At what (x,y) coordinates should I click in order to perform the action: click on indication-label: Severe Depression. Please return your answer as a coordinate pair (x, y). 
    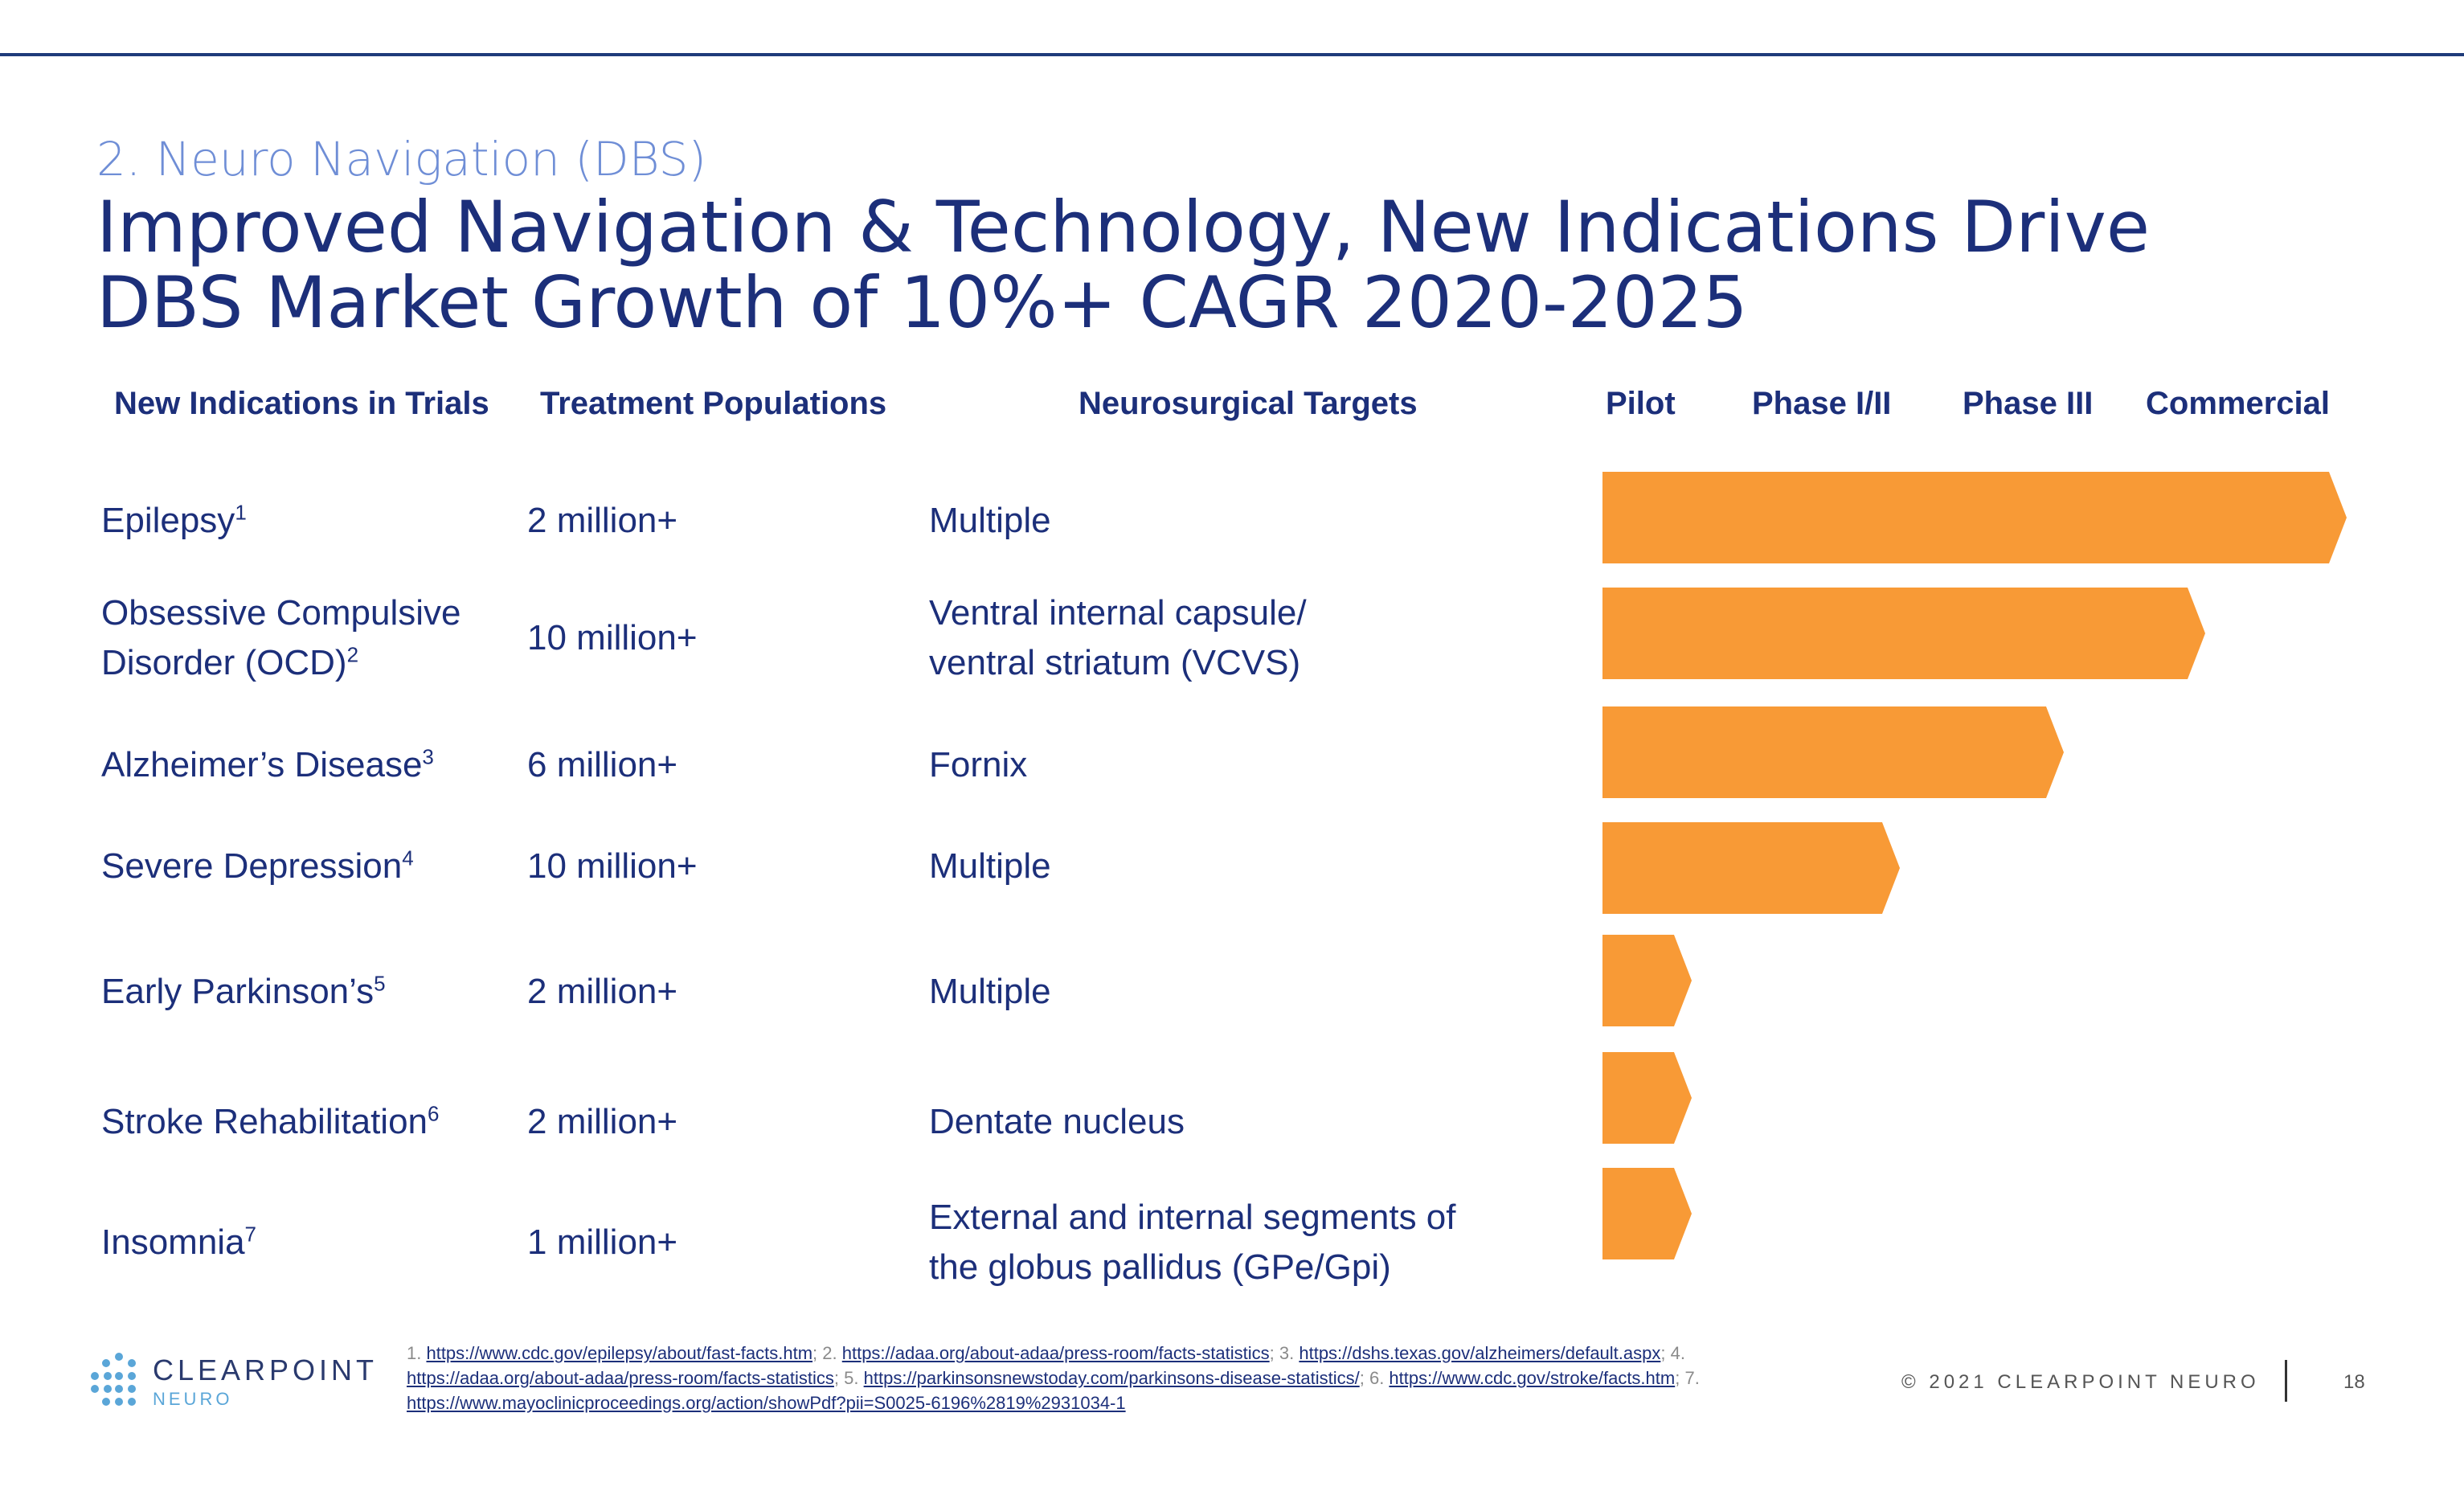
    Looking at the image, I should click on (252, 866).